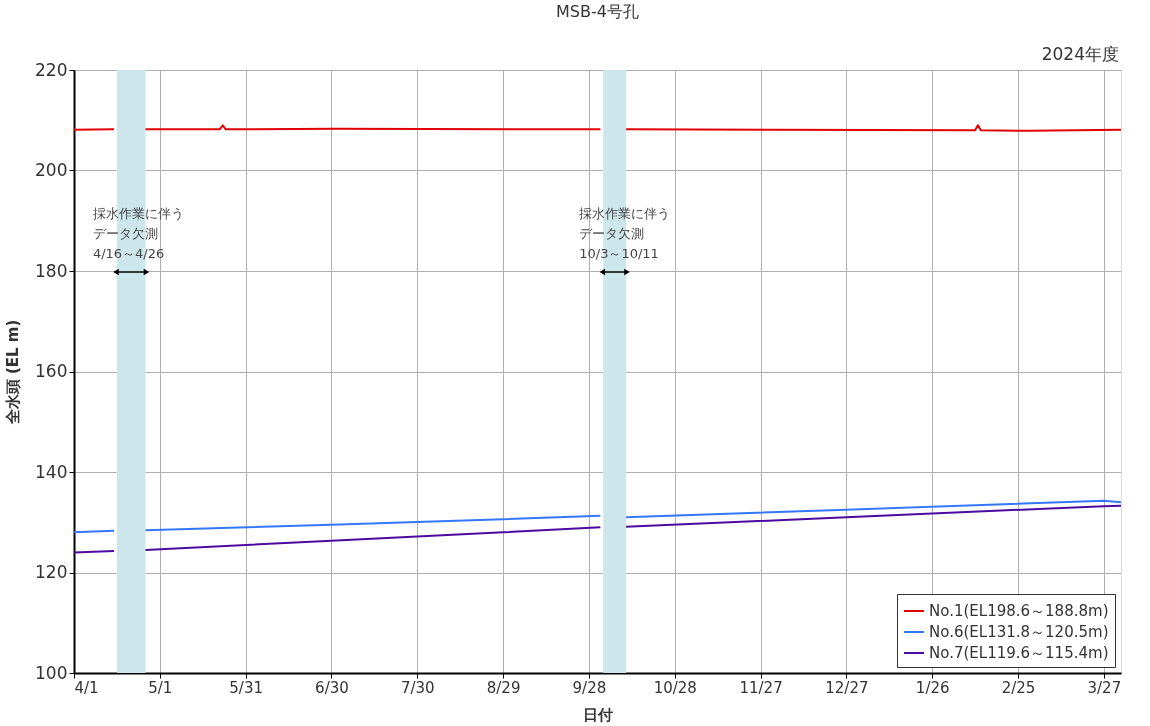  I want to click on x-tick-label: 6/30, so click(332, 687).